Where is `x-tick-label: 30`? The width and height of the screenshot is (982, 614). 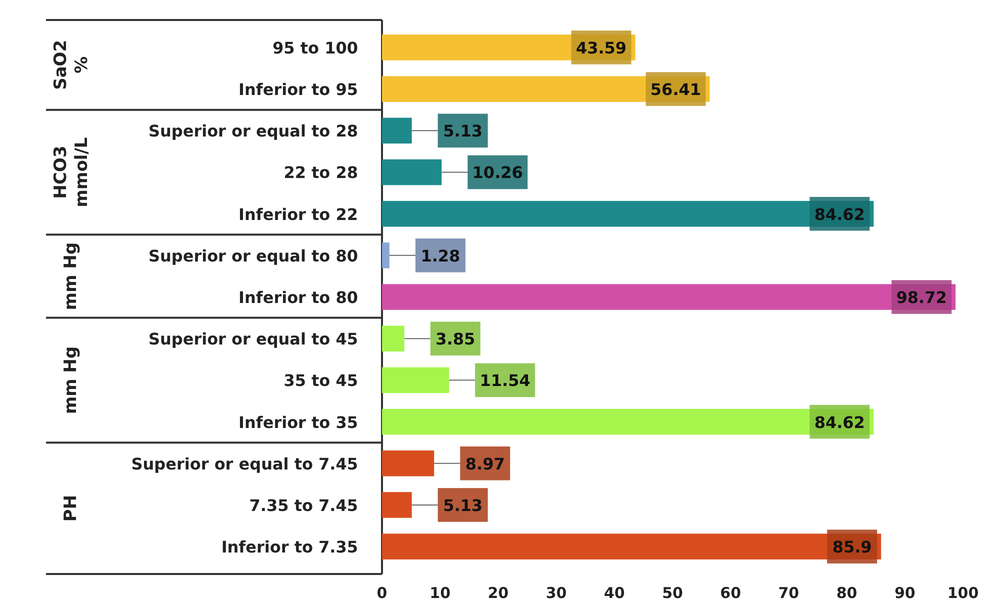 x-tick-label: 30 is located at coordinates (556, 593).